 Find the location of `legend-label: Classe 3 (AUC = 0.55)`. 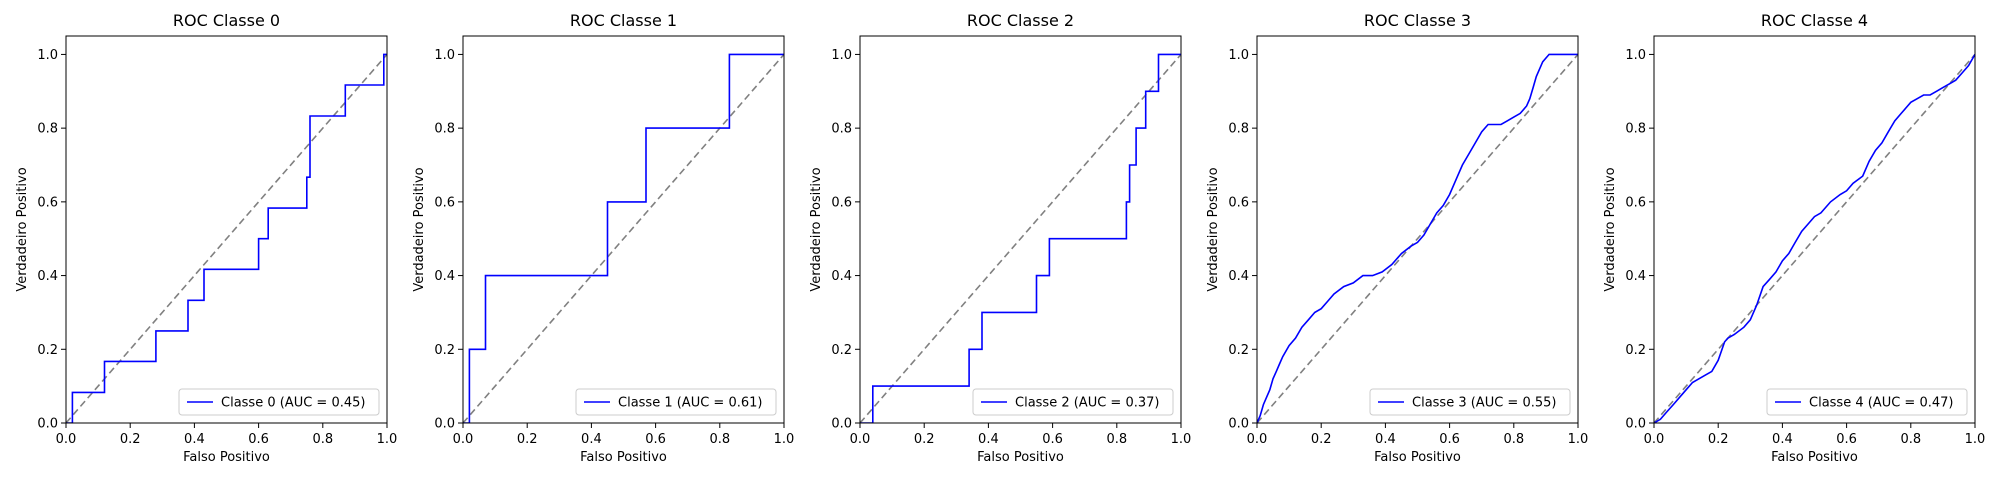

legend-label: Classe 3 (AUC = 0.55) is located at coordinates (1484, 403).